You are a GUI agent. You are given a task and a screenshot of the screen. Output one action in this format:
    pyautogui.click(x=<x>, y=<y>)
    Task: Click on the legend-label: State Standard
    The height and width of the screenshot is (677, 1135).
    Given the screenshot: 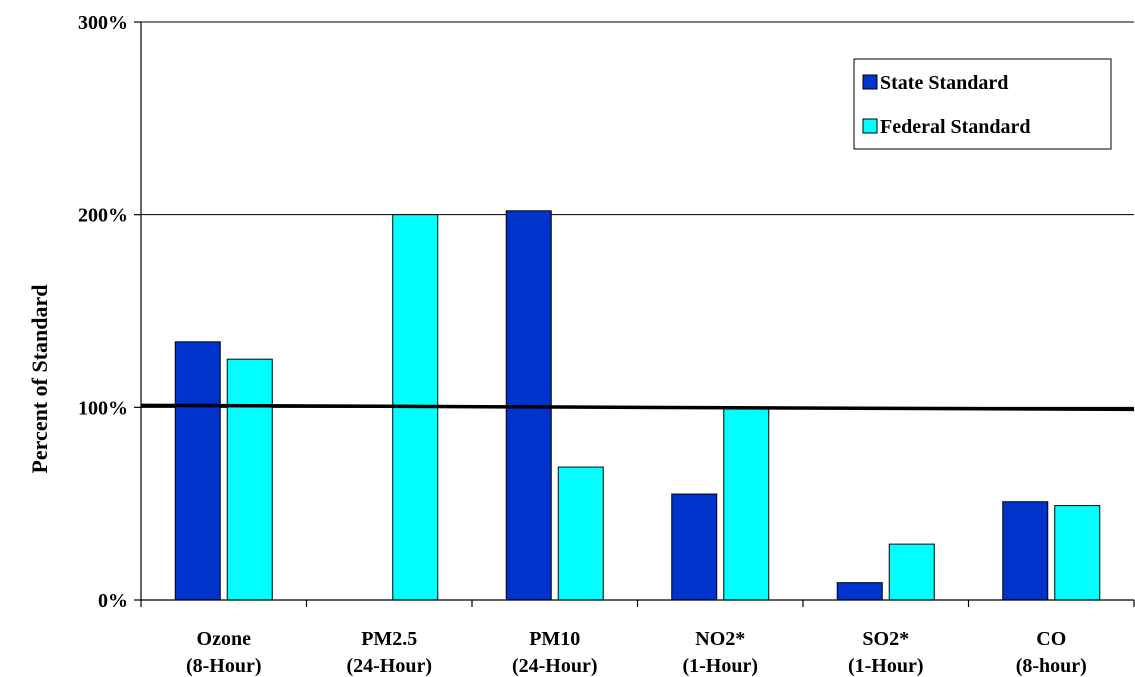 What is the action you would take?
    pyautogui.click(x=944, y=83)
    